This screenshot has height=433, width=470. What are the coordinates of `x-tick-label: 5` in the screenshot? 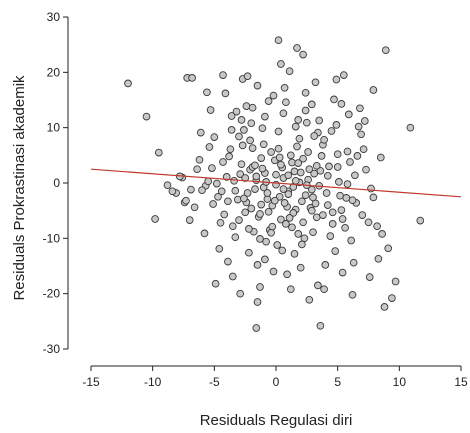 It's located at (337, 382).